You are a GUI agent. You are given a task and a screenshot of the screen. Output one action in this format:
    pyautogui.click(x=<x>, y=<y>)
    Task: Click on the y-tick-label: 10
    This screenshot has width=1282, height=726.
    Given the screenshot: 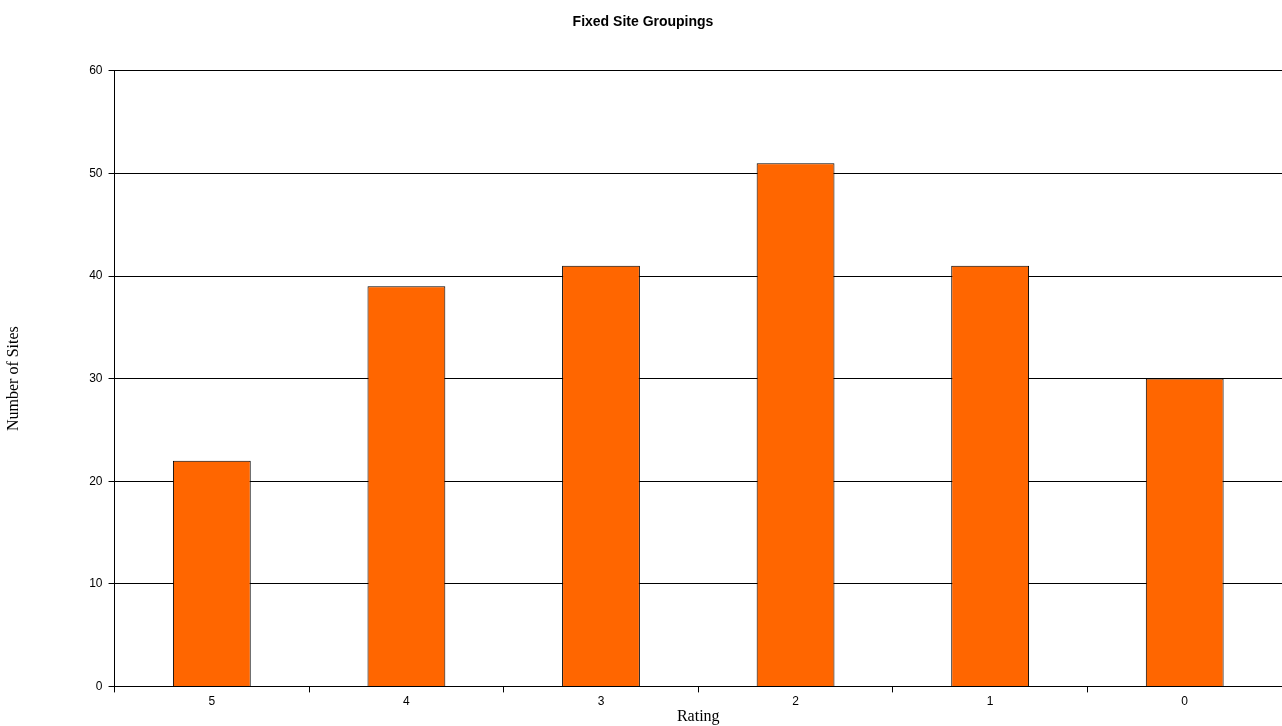 What is the action you would take?
    pyautogui.click(x=96, y=583)
    